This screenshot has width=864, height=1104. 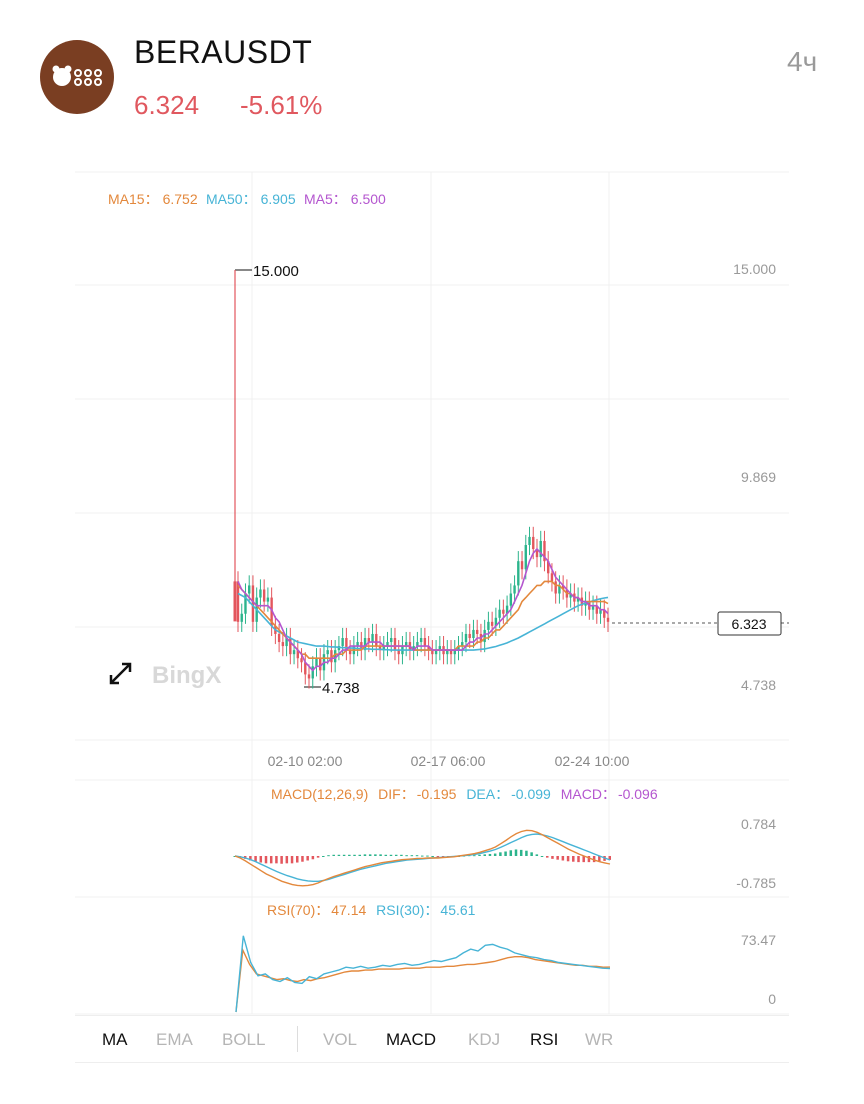 I want to click on x-tick-label: 02-24 10:00, so click(x=592, y=761).